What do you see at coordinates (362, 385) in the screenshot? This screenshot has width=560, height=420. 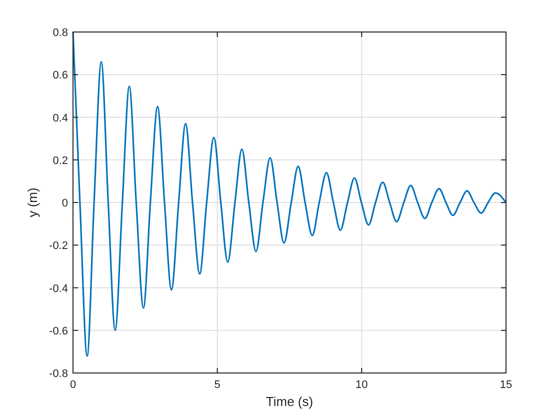 I see `x-tick-label: 10` at bounding box center [362, 385].